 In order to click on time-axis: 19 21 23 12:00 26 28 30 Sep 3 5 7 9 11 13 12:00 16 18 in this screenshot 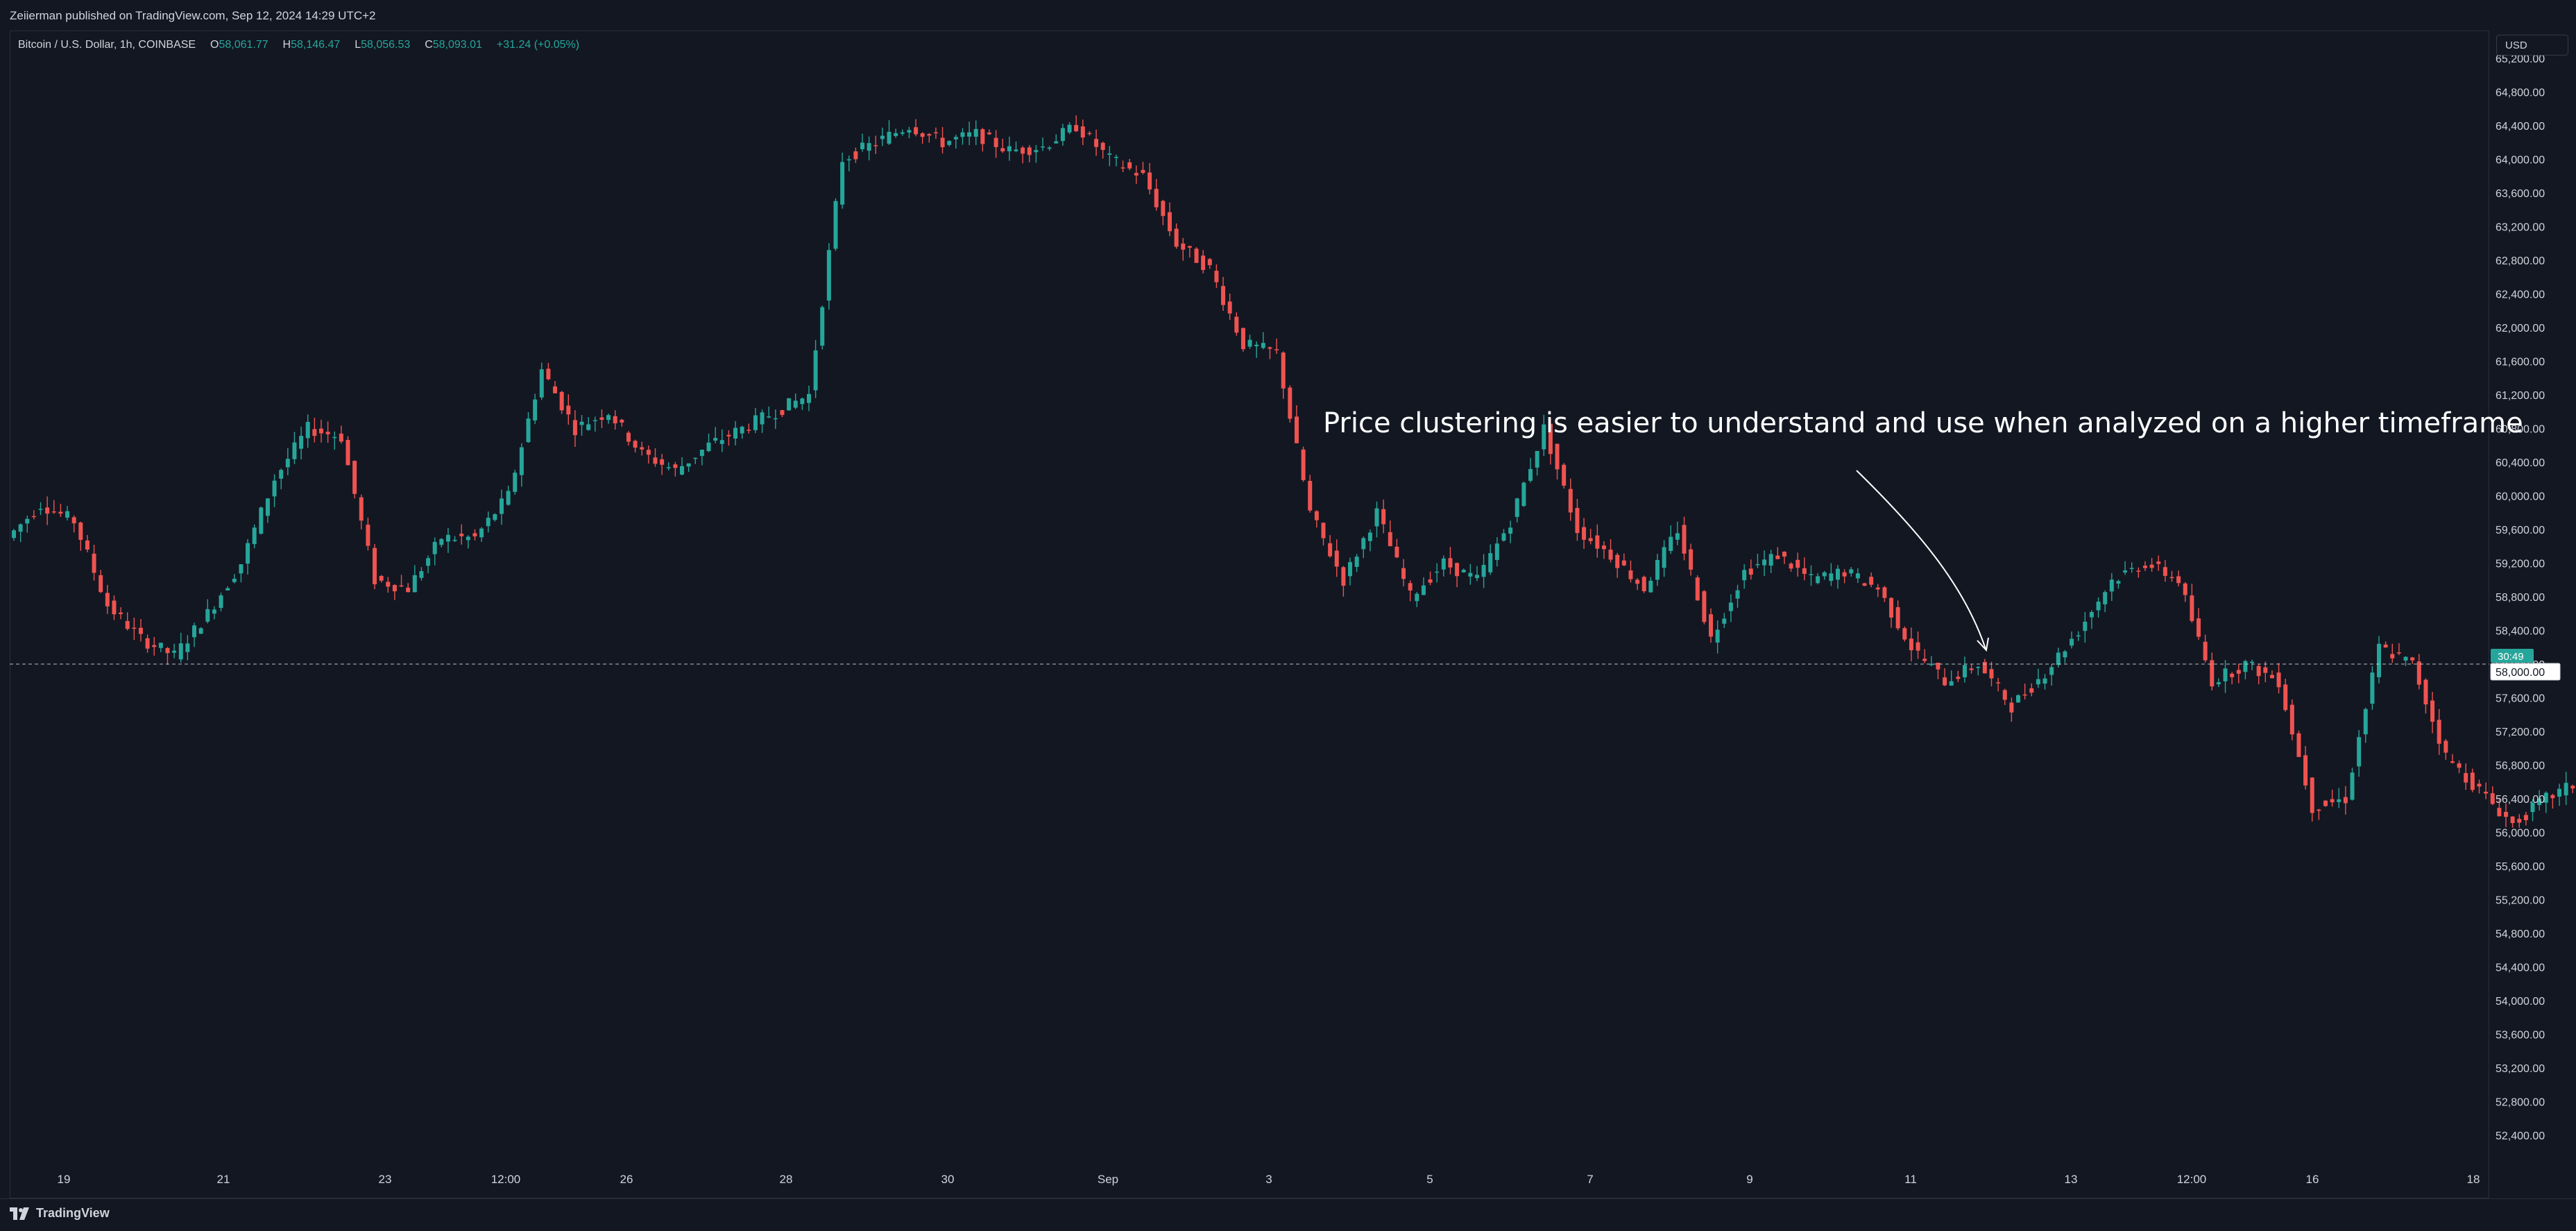, I will do `click(1269, 1179)`.